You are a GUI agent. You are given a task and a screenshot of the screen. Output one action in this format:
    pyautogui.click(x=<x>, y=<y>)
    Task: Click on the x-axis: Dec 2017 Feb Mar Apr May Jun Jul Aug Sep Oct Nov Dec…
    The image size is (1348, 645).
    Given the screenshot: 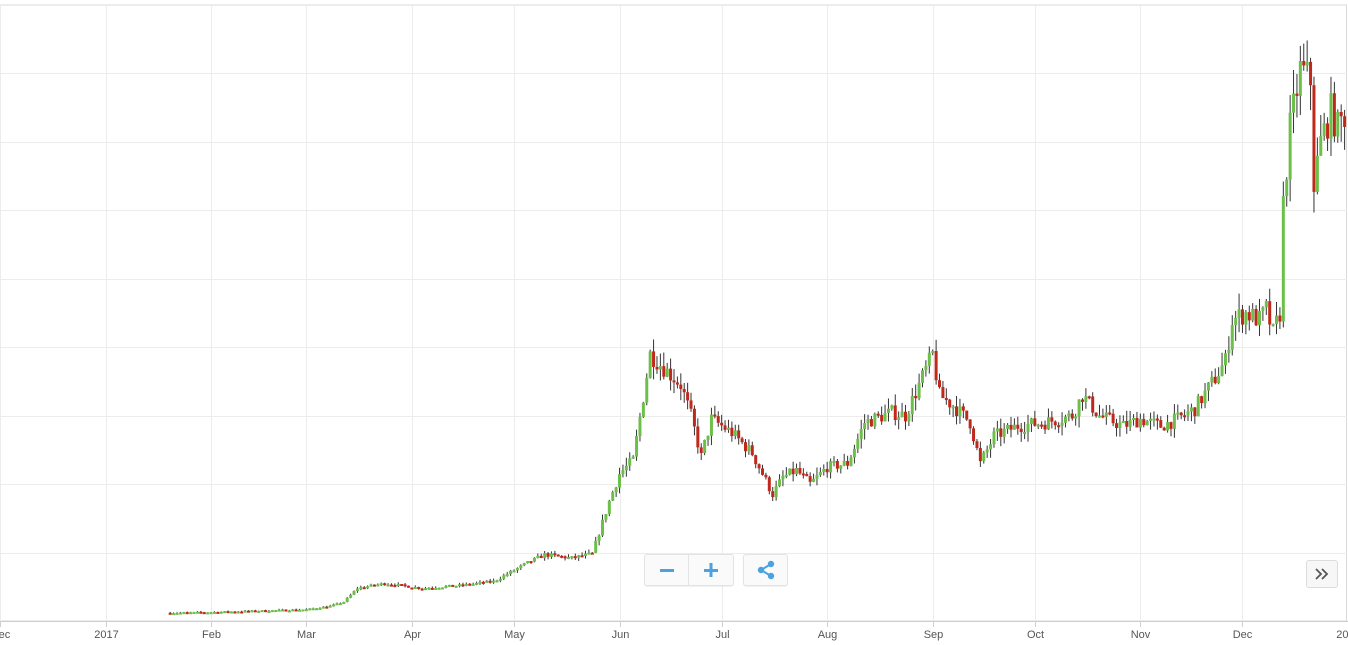 What is the action you would take?
    pyautogui.click(x=674, y=631)
    